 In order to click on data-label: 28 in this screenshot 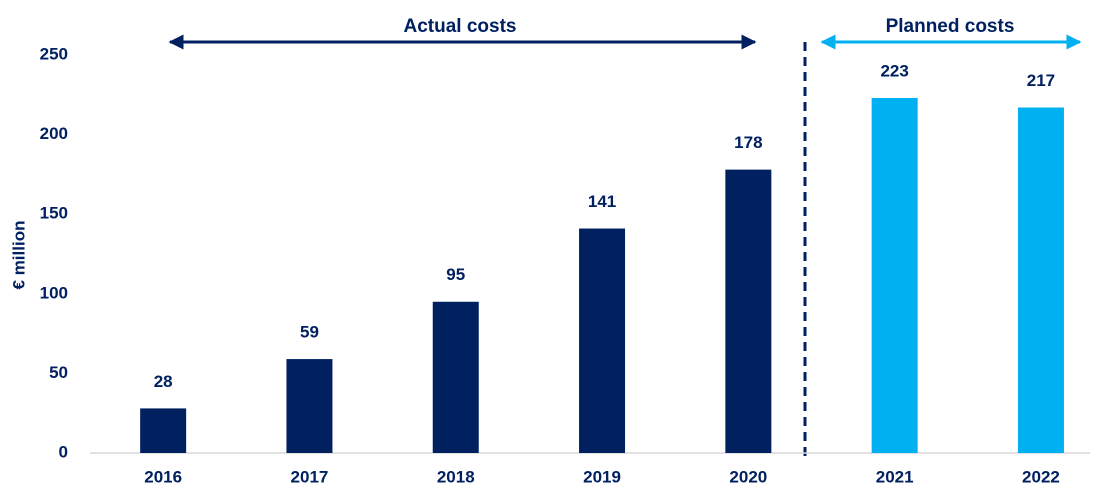, I will do `click(163, 381)`.